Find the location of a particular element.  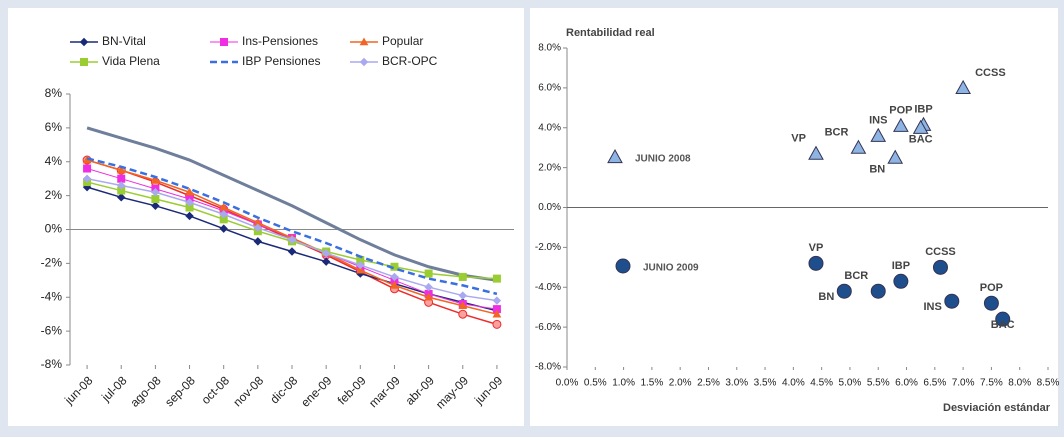

y-tick-label: 2.0% is located at coordinates (549, 167).